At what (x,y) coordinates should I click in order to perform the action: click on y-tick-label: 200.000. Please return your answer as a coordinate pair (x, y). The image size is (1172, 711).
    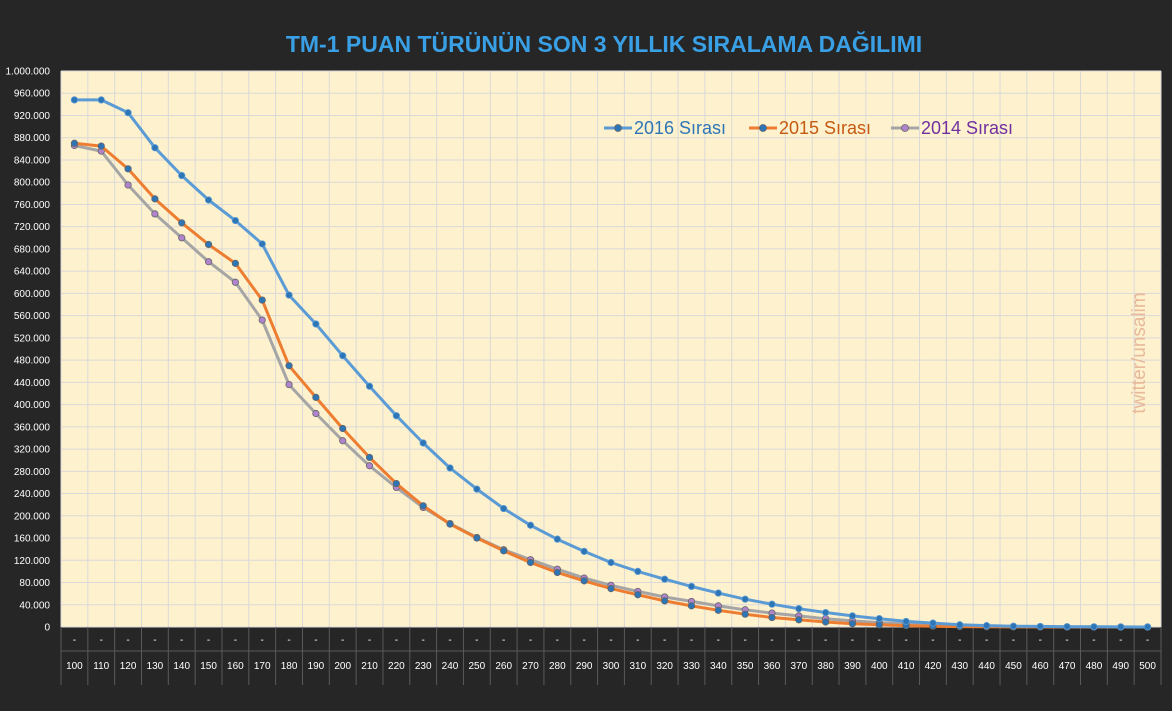
    Looking at the image, I should click on (32, 516).